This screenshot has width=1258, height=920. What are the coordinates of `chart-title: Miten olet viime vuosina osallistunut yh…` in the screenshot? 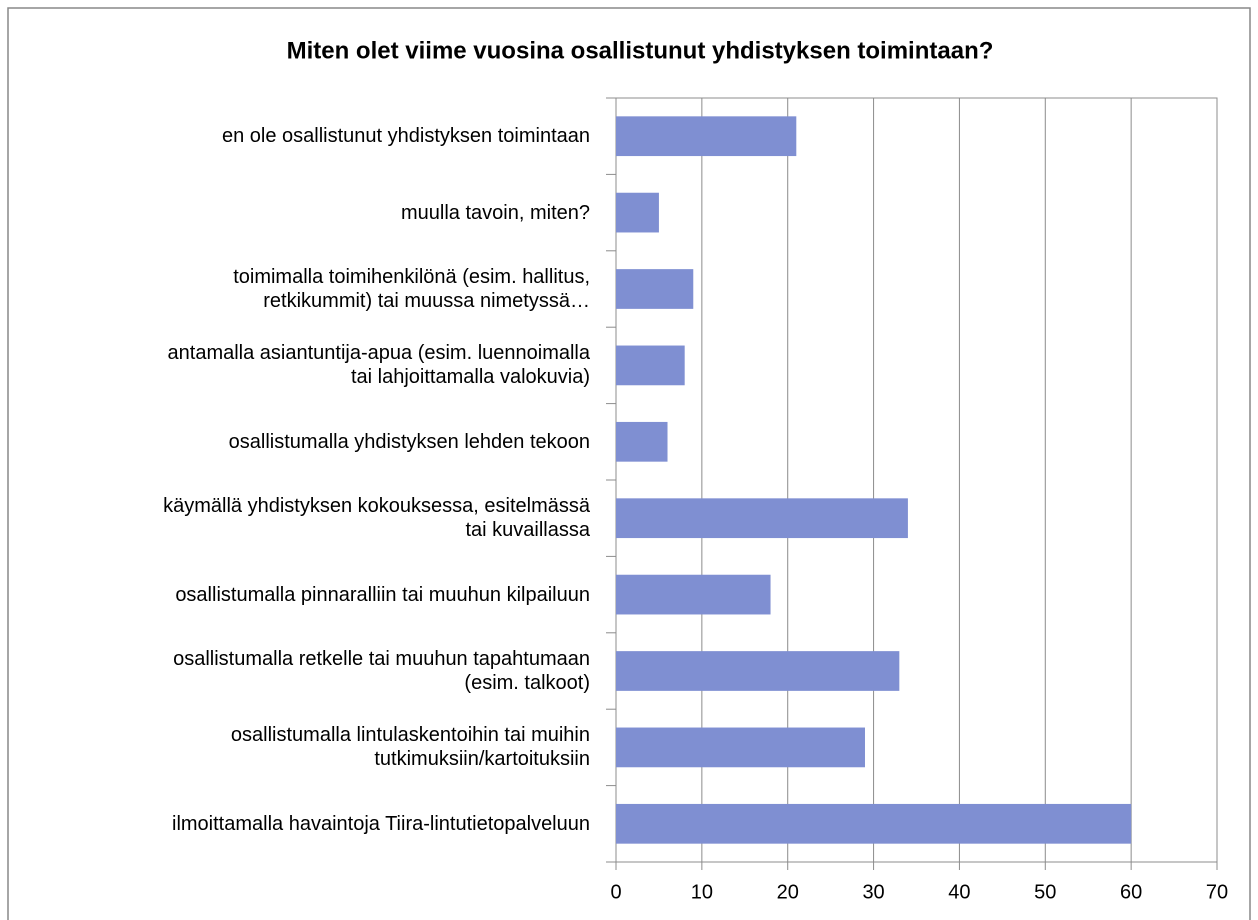 It's located at (640, 50).